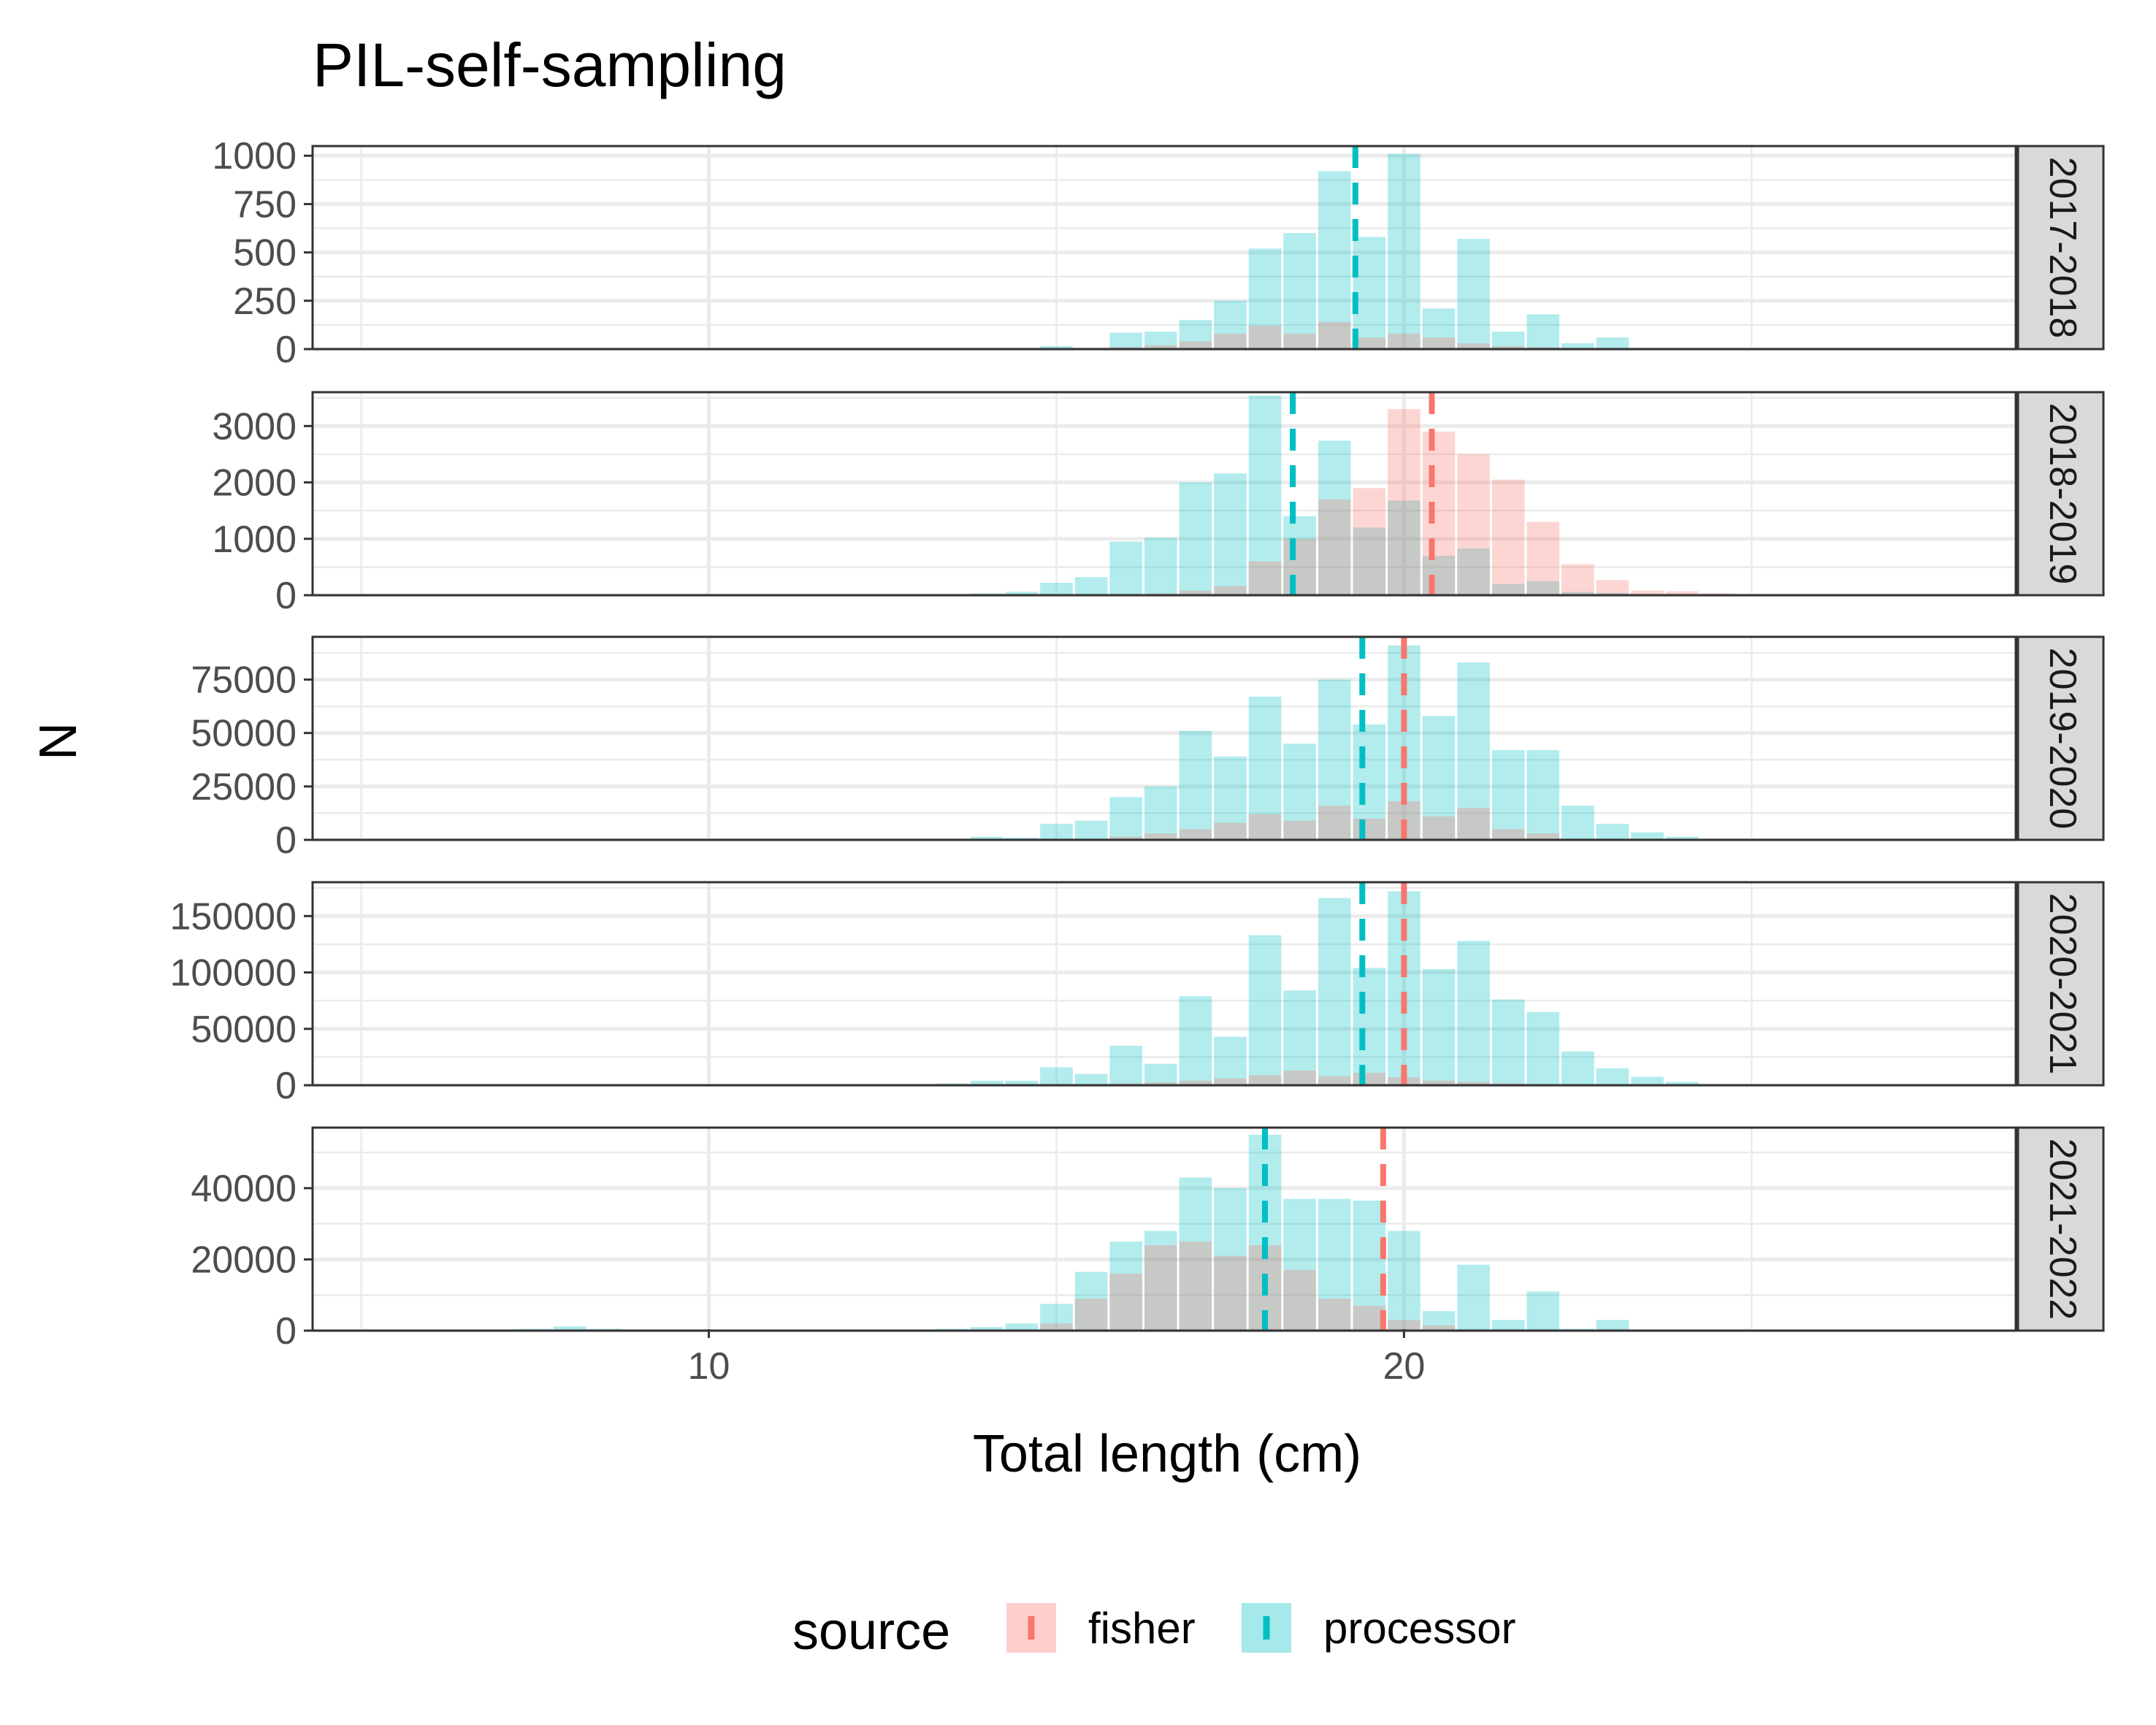  I want to click on strip-label: 2021-2022, so click(2063, 1229).